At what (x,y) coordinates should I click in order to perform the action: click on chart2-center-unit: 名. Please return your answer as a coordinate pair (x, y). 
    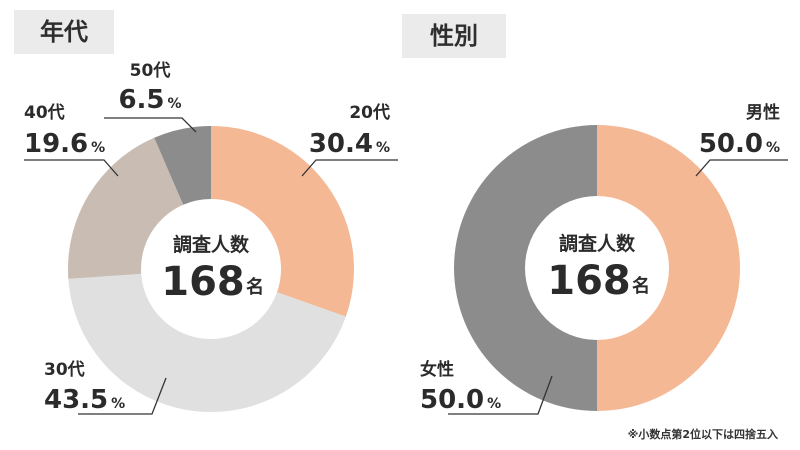
    Looking at the image, I should click on (641, 286).